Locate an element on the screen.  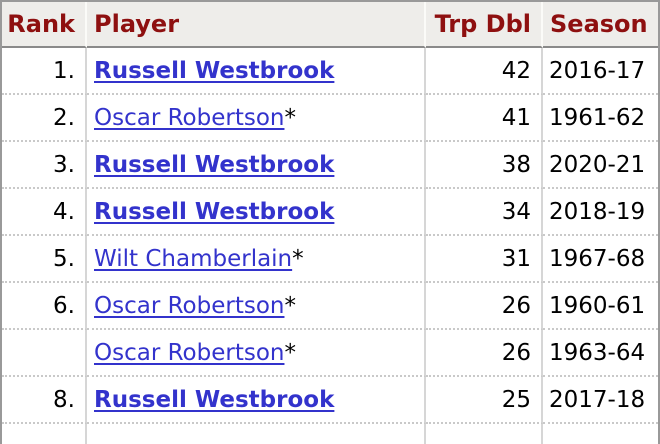
table-row: 5. Wilt Chamberlain* 31 1967-68 is located at coordinates (330, 259).